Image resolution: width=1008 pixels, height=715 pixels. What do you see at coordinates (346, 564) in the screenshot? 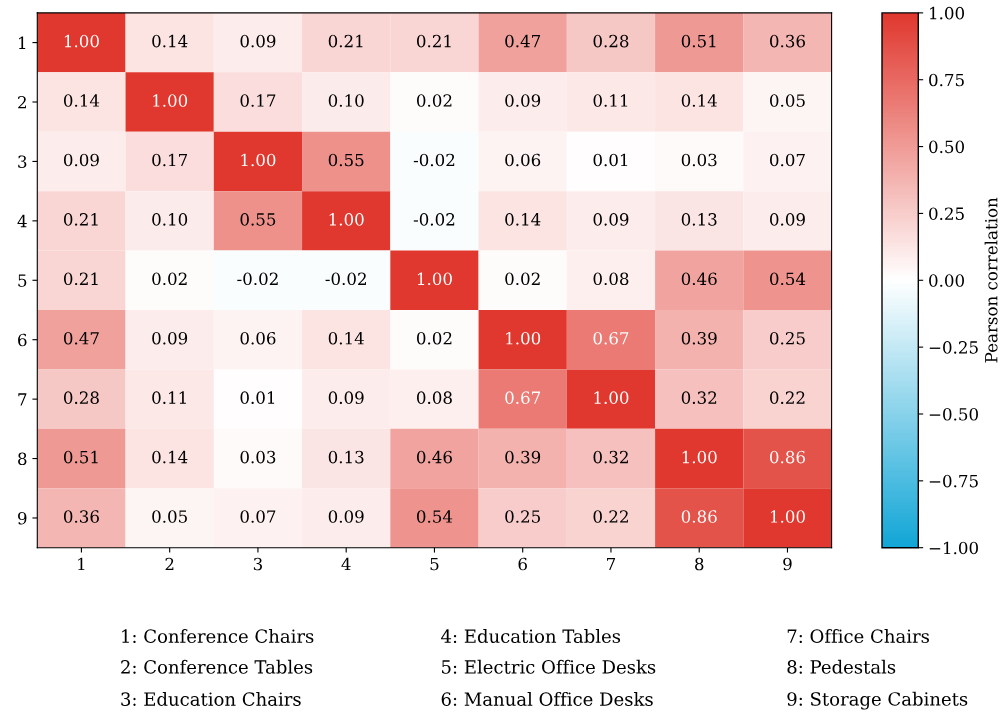
I see `x-tick-label: 4` at bounding box center [346, 564].